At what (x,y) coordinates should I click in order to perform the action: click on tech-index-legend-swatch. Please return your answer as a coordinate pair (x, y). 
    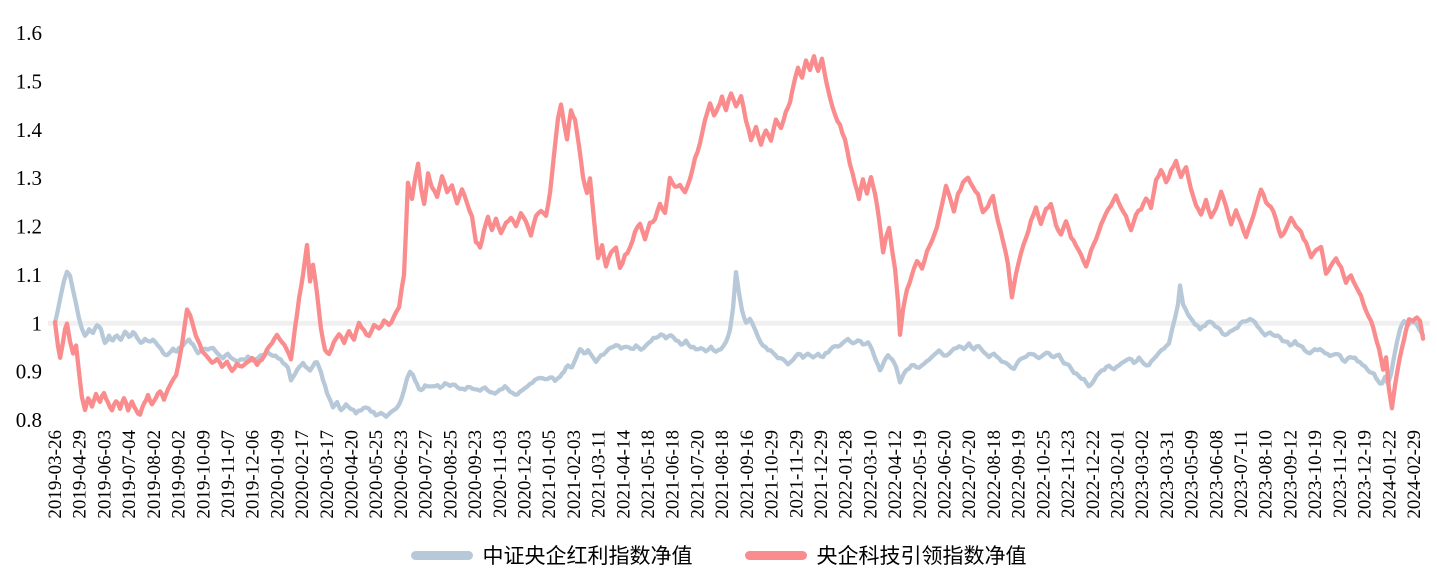
    Looking at the image, I should click on (775, 555).